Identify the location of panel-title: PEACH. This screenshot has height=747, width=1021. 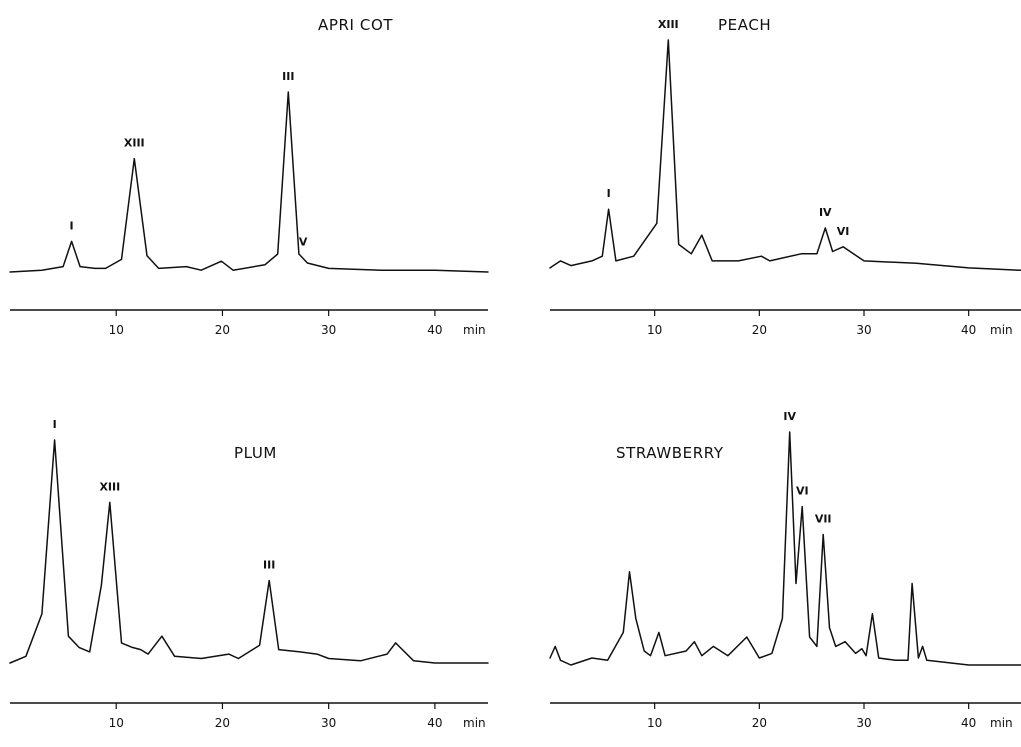
(744, 25).